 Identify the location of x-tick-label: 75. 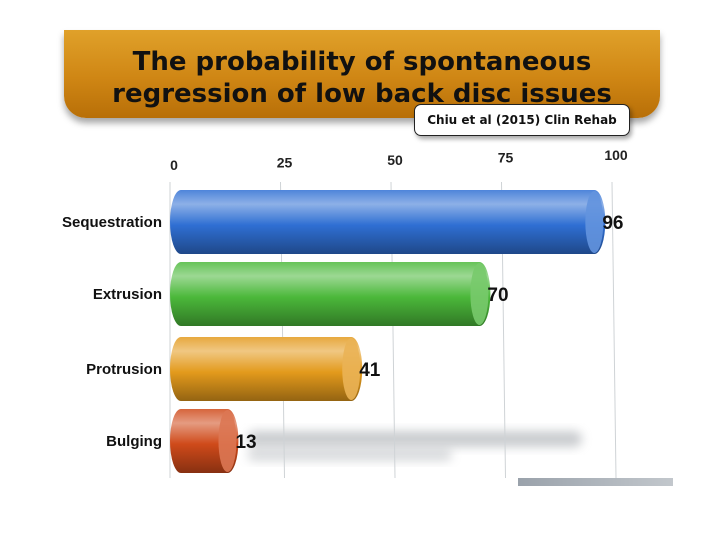
(506, 158).